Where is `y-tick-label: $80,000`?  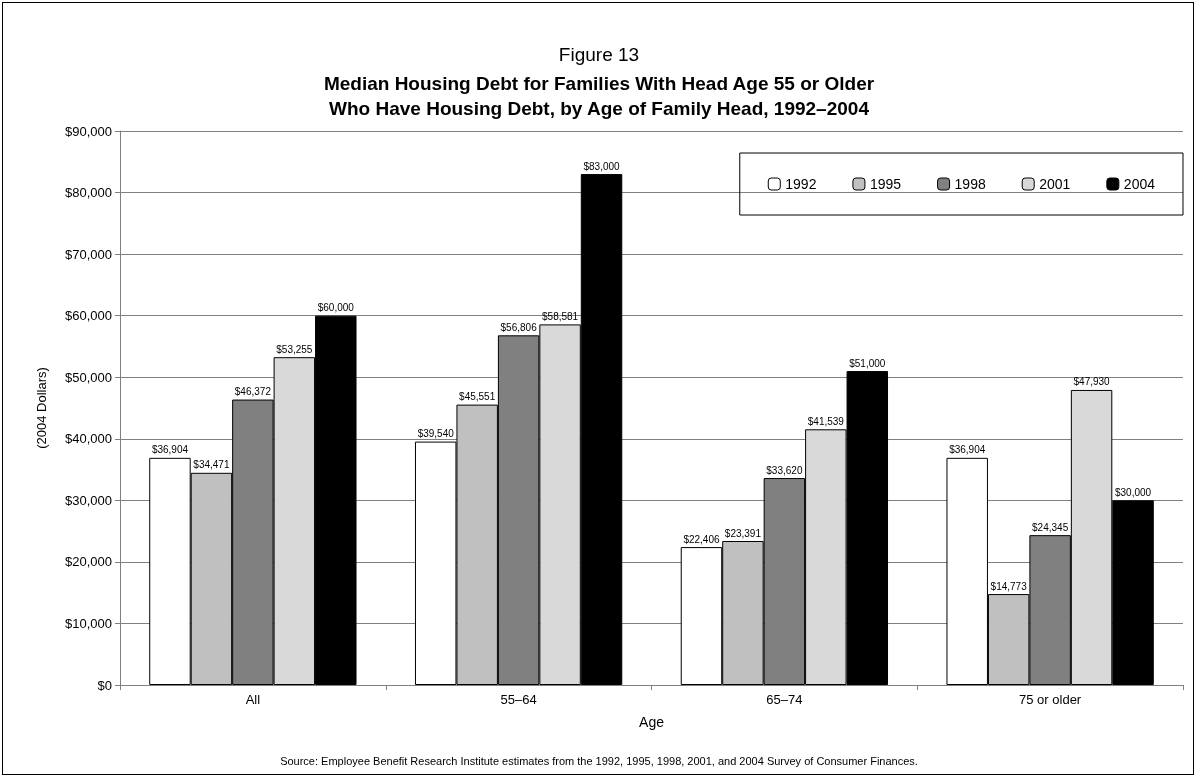 y-tick-label: $80,000 is located at coordinates (88, 193).